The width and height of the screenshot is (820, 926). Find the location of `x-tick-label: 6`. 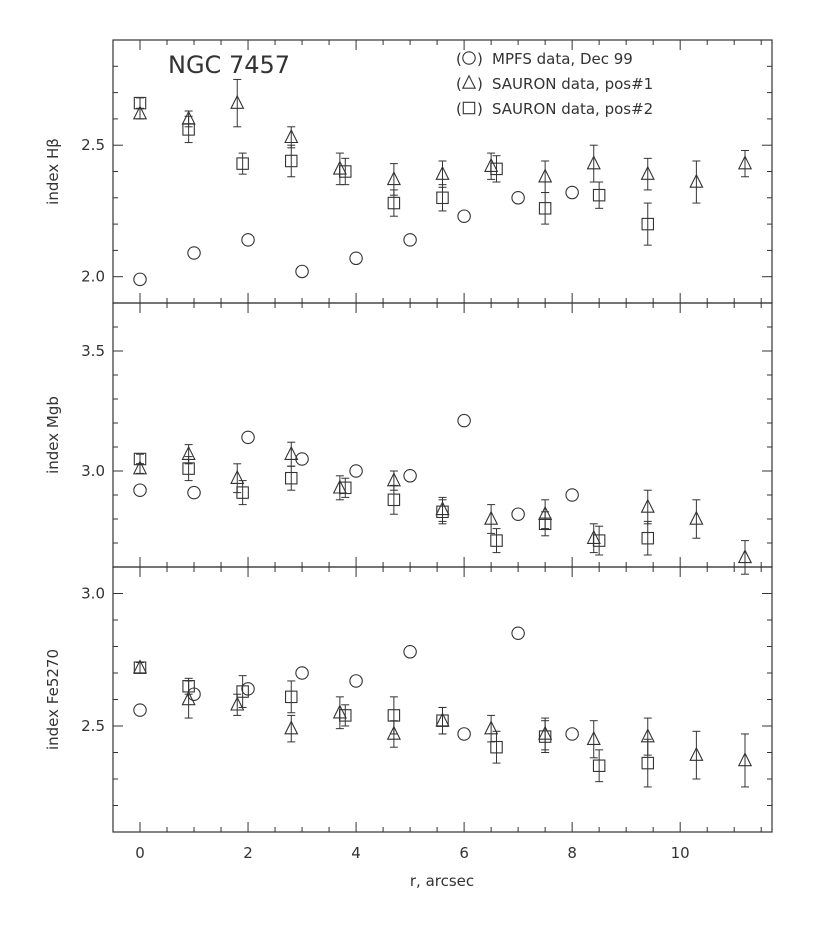

x-tick-label: 6 is located at coordinates (464, 853).